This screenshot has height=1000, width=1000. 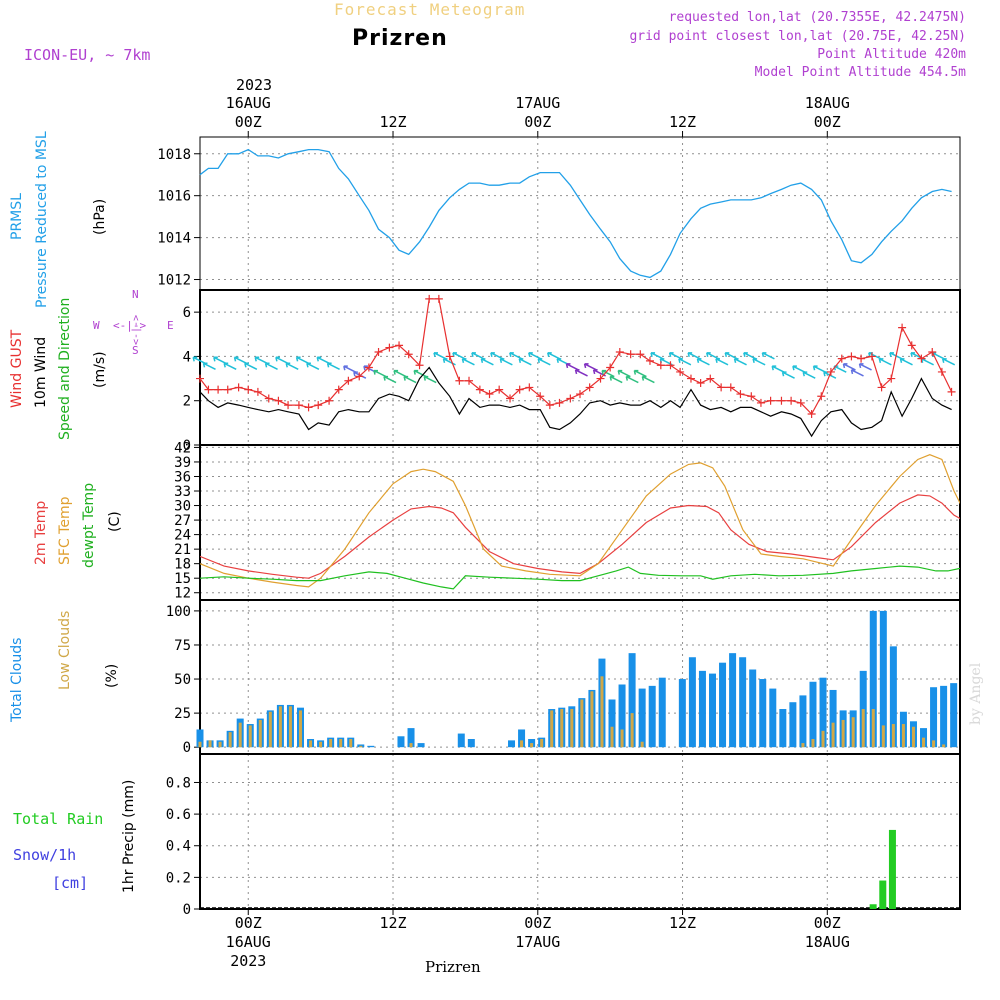 What do you see at coordinates (96, 325) in the screenshot?
I see `compass-west-label: W` at bounding box center [96, 325].